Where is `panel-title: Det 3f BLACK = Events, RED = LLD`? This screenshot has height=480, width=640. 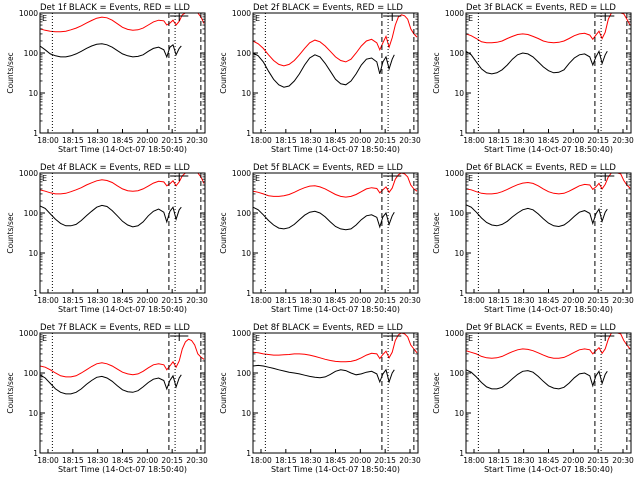 panel-title: Det 3f BLACK = Events, RED = LLD is located at coordinates (541, 8).